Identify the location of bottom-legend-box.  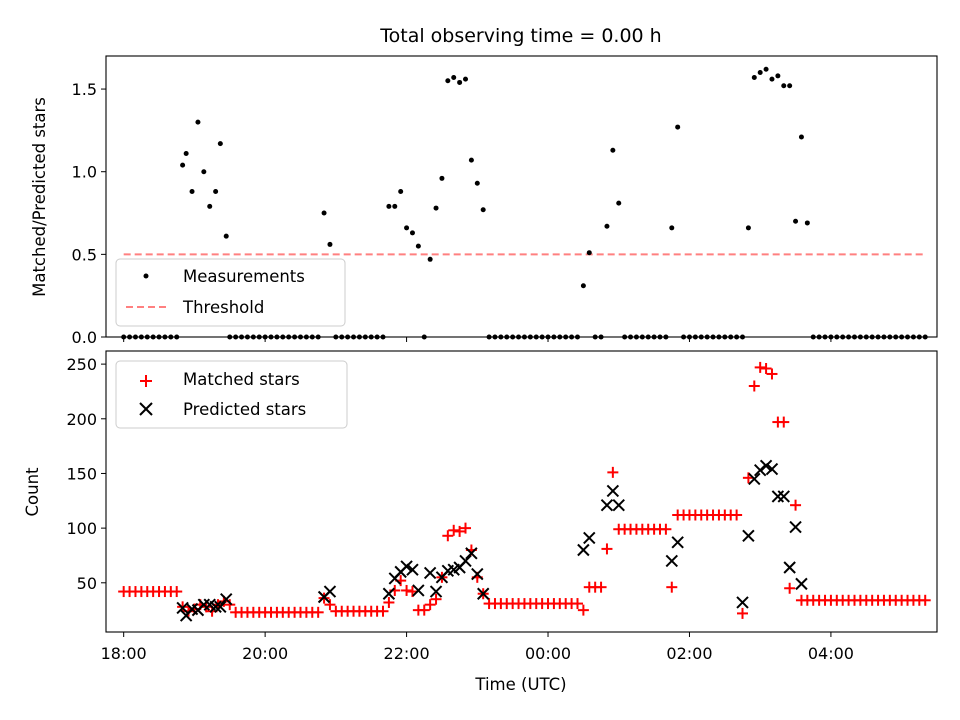
(231, 394).